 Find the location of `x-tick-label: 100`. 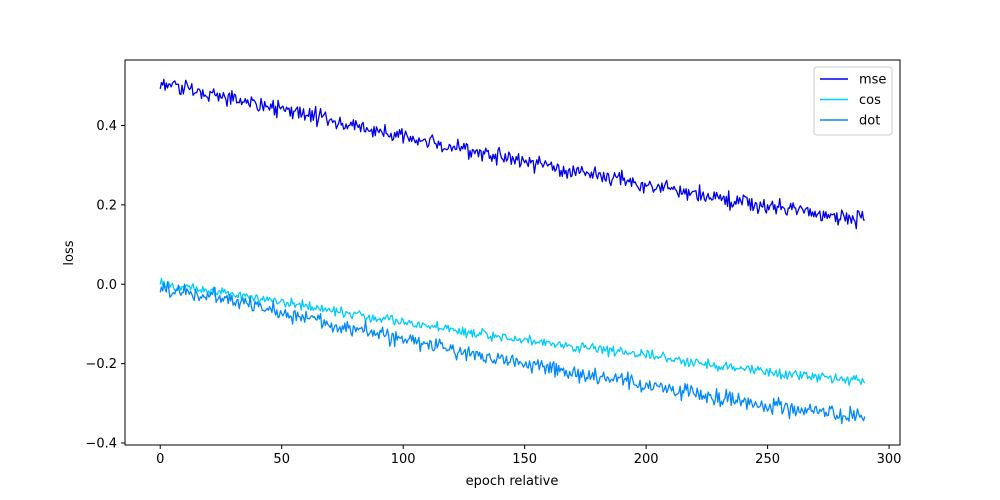

x-tick-label: 100 is located at coordinates (403, 459).